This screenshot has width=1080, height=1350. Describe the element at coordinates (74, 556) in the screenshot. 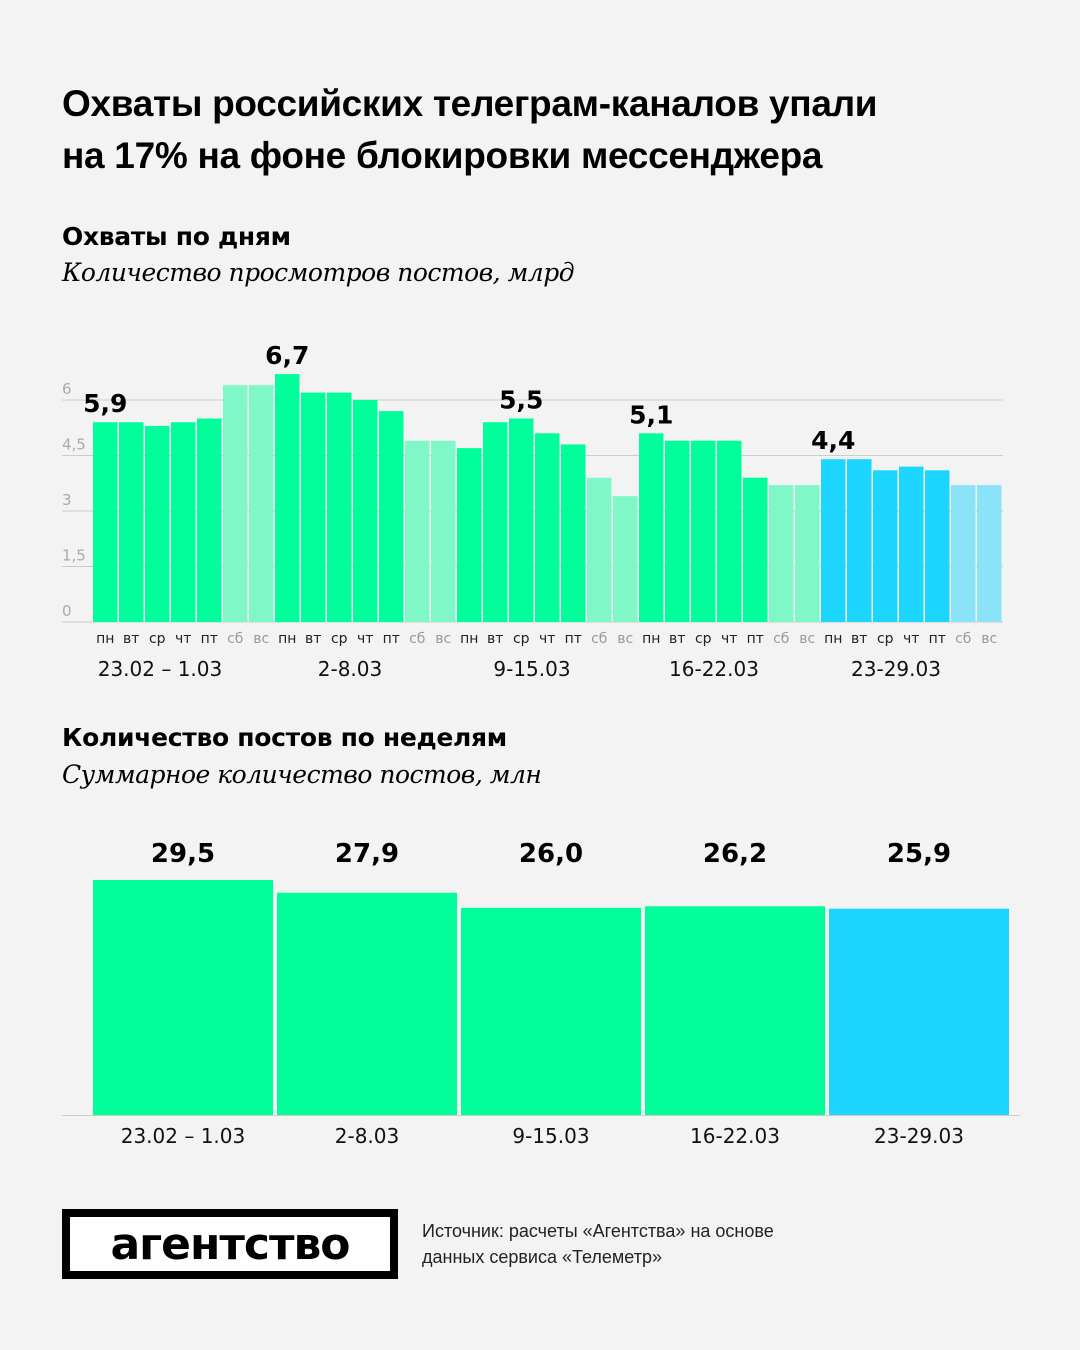

I see `y-tick-label: 1,5` at that location.